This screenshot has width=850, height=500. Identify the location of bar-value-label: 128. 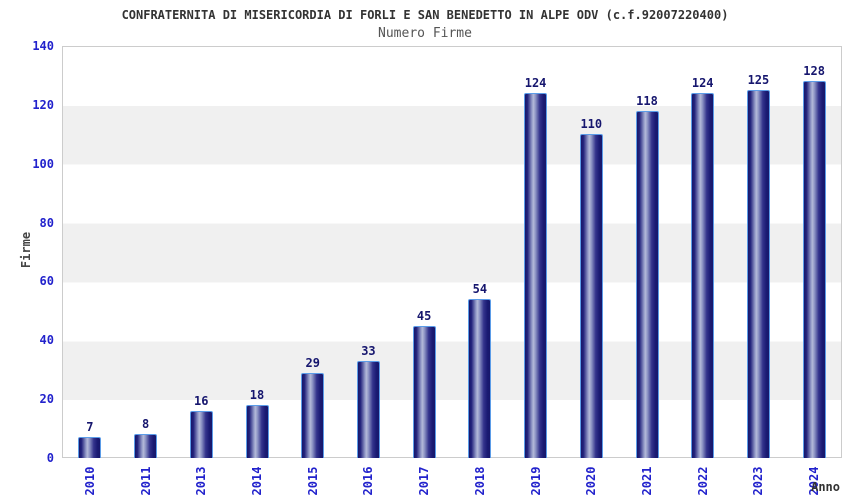
(814, 71).